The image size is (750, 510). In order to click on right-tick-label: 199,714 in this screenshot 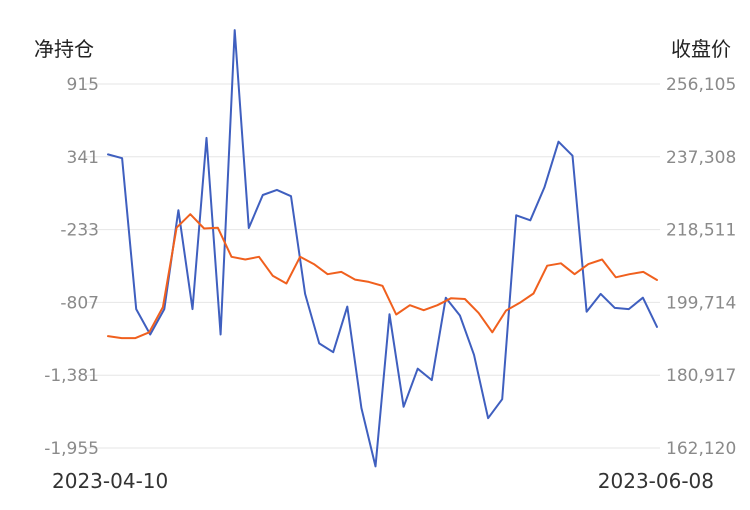, I will do `click(701, 303)`.